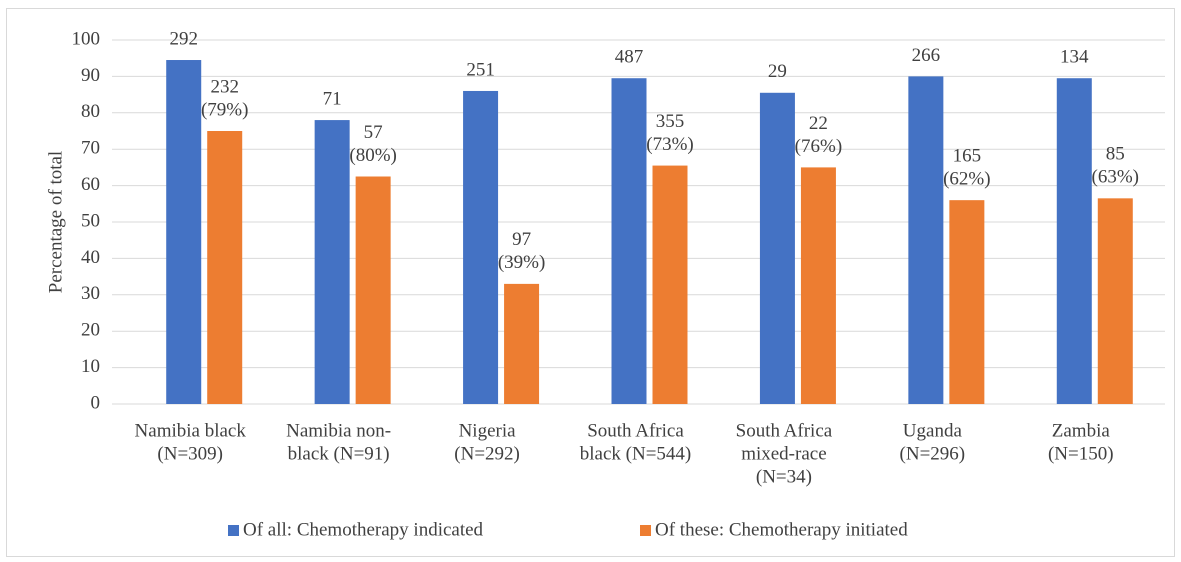 The height and width of the screenshot is (562, 1181). What do you see at coordinates (90, 330) in the screenshot?
I see `y-tick-label: 20` at bounding box center [90, 330].